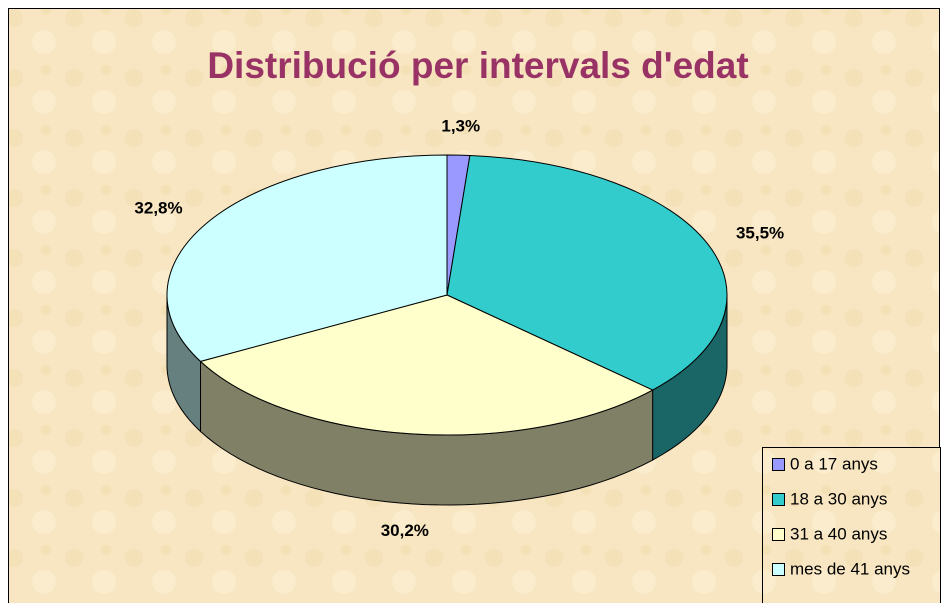  Describe the element at coordinates (477, 65) in the screenshot. I see `chart-title: Distribució per intervals d'edat` at that location.